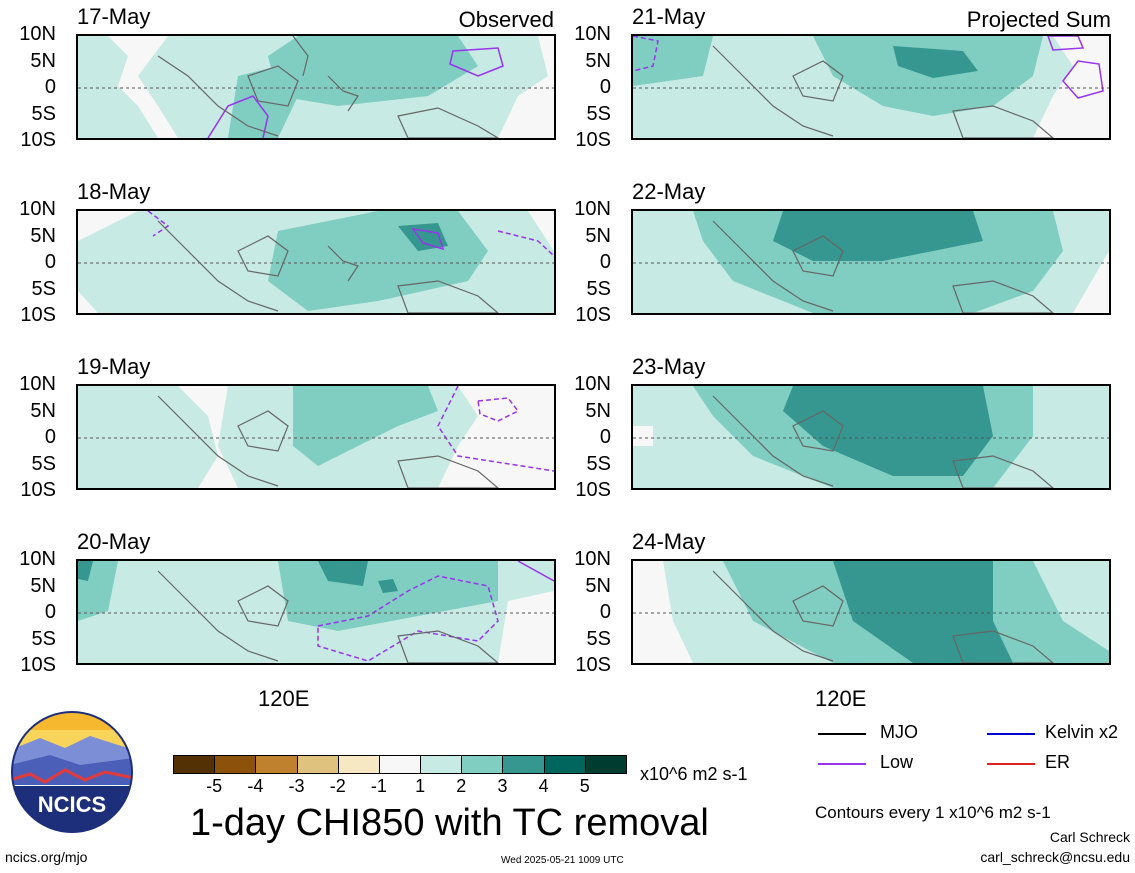 This screenshot has width=1135, height=873. Describe the element at coordinates (449, 823) in the screenshot. I see `figure-title: 1-day CHI850 with TC removal` at that location.